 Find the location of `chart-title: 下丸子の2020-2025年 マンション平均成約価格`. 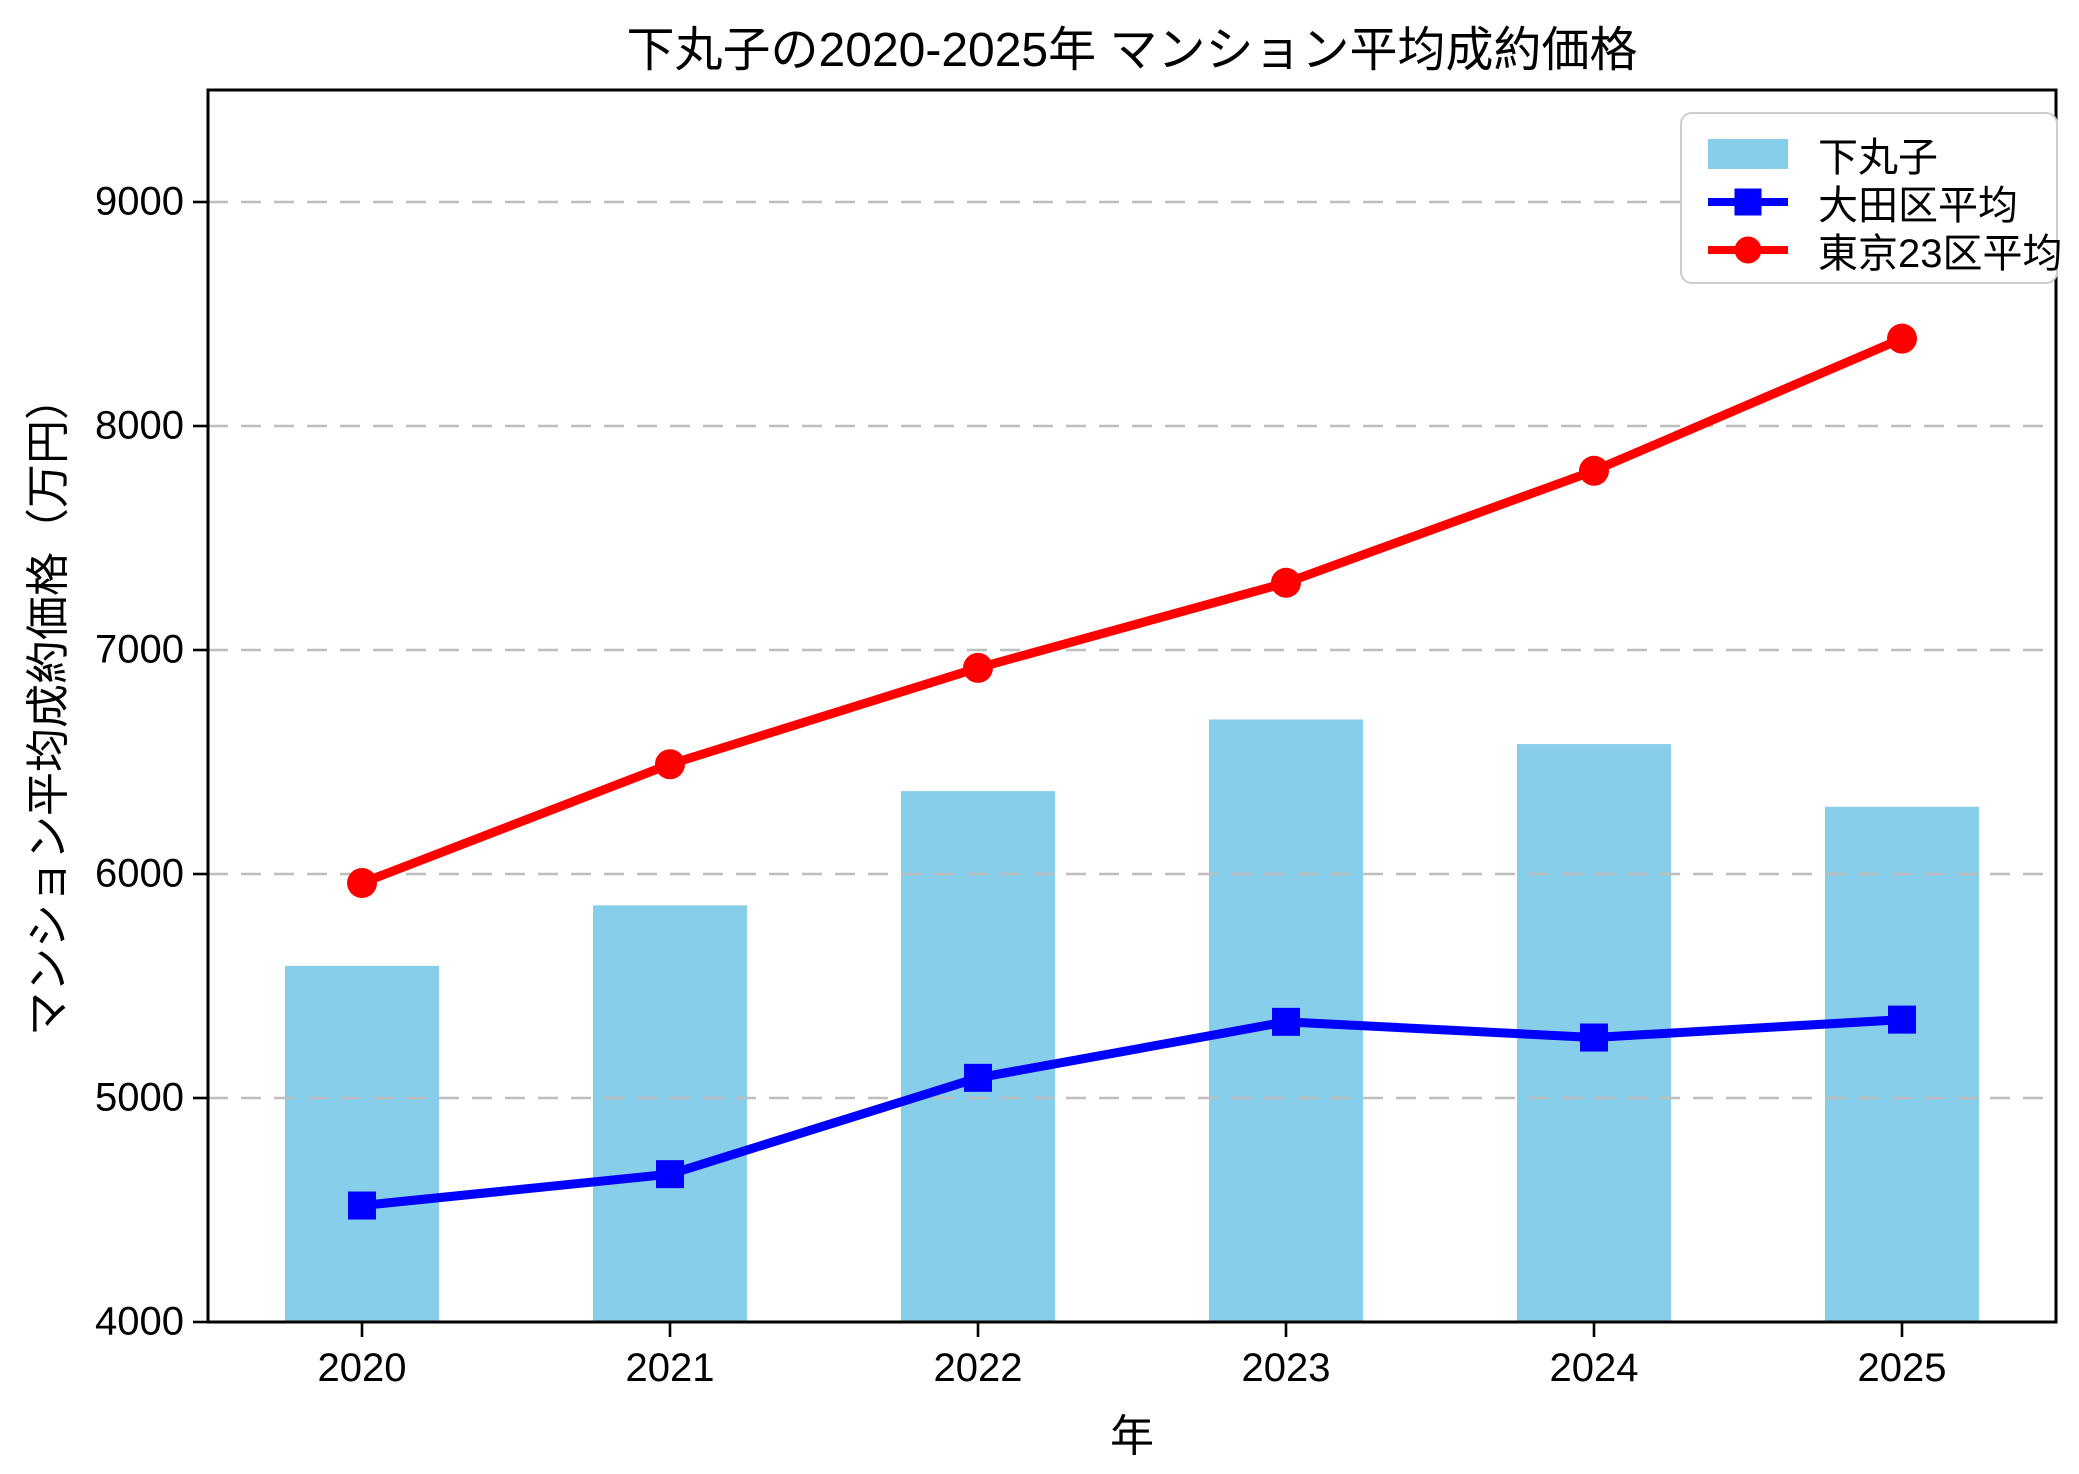

chart-title: 下丸子の2020-2025年 マンション平均成約価格 is located at coordinates (1132, 50).